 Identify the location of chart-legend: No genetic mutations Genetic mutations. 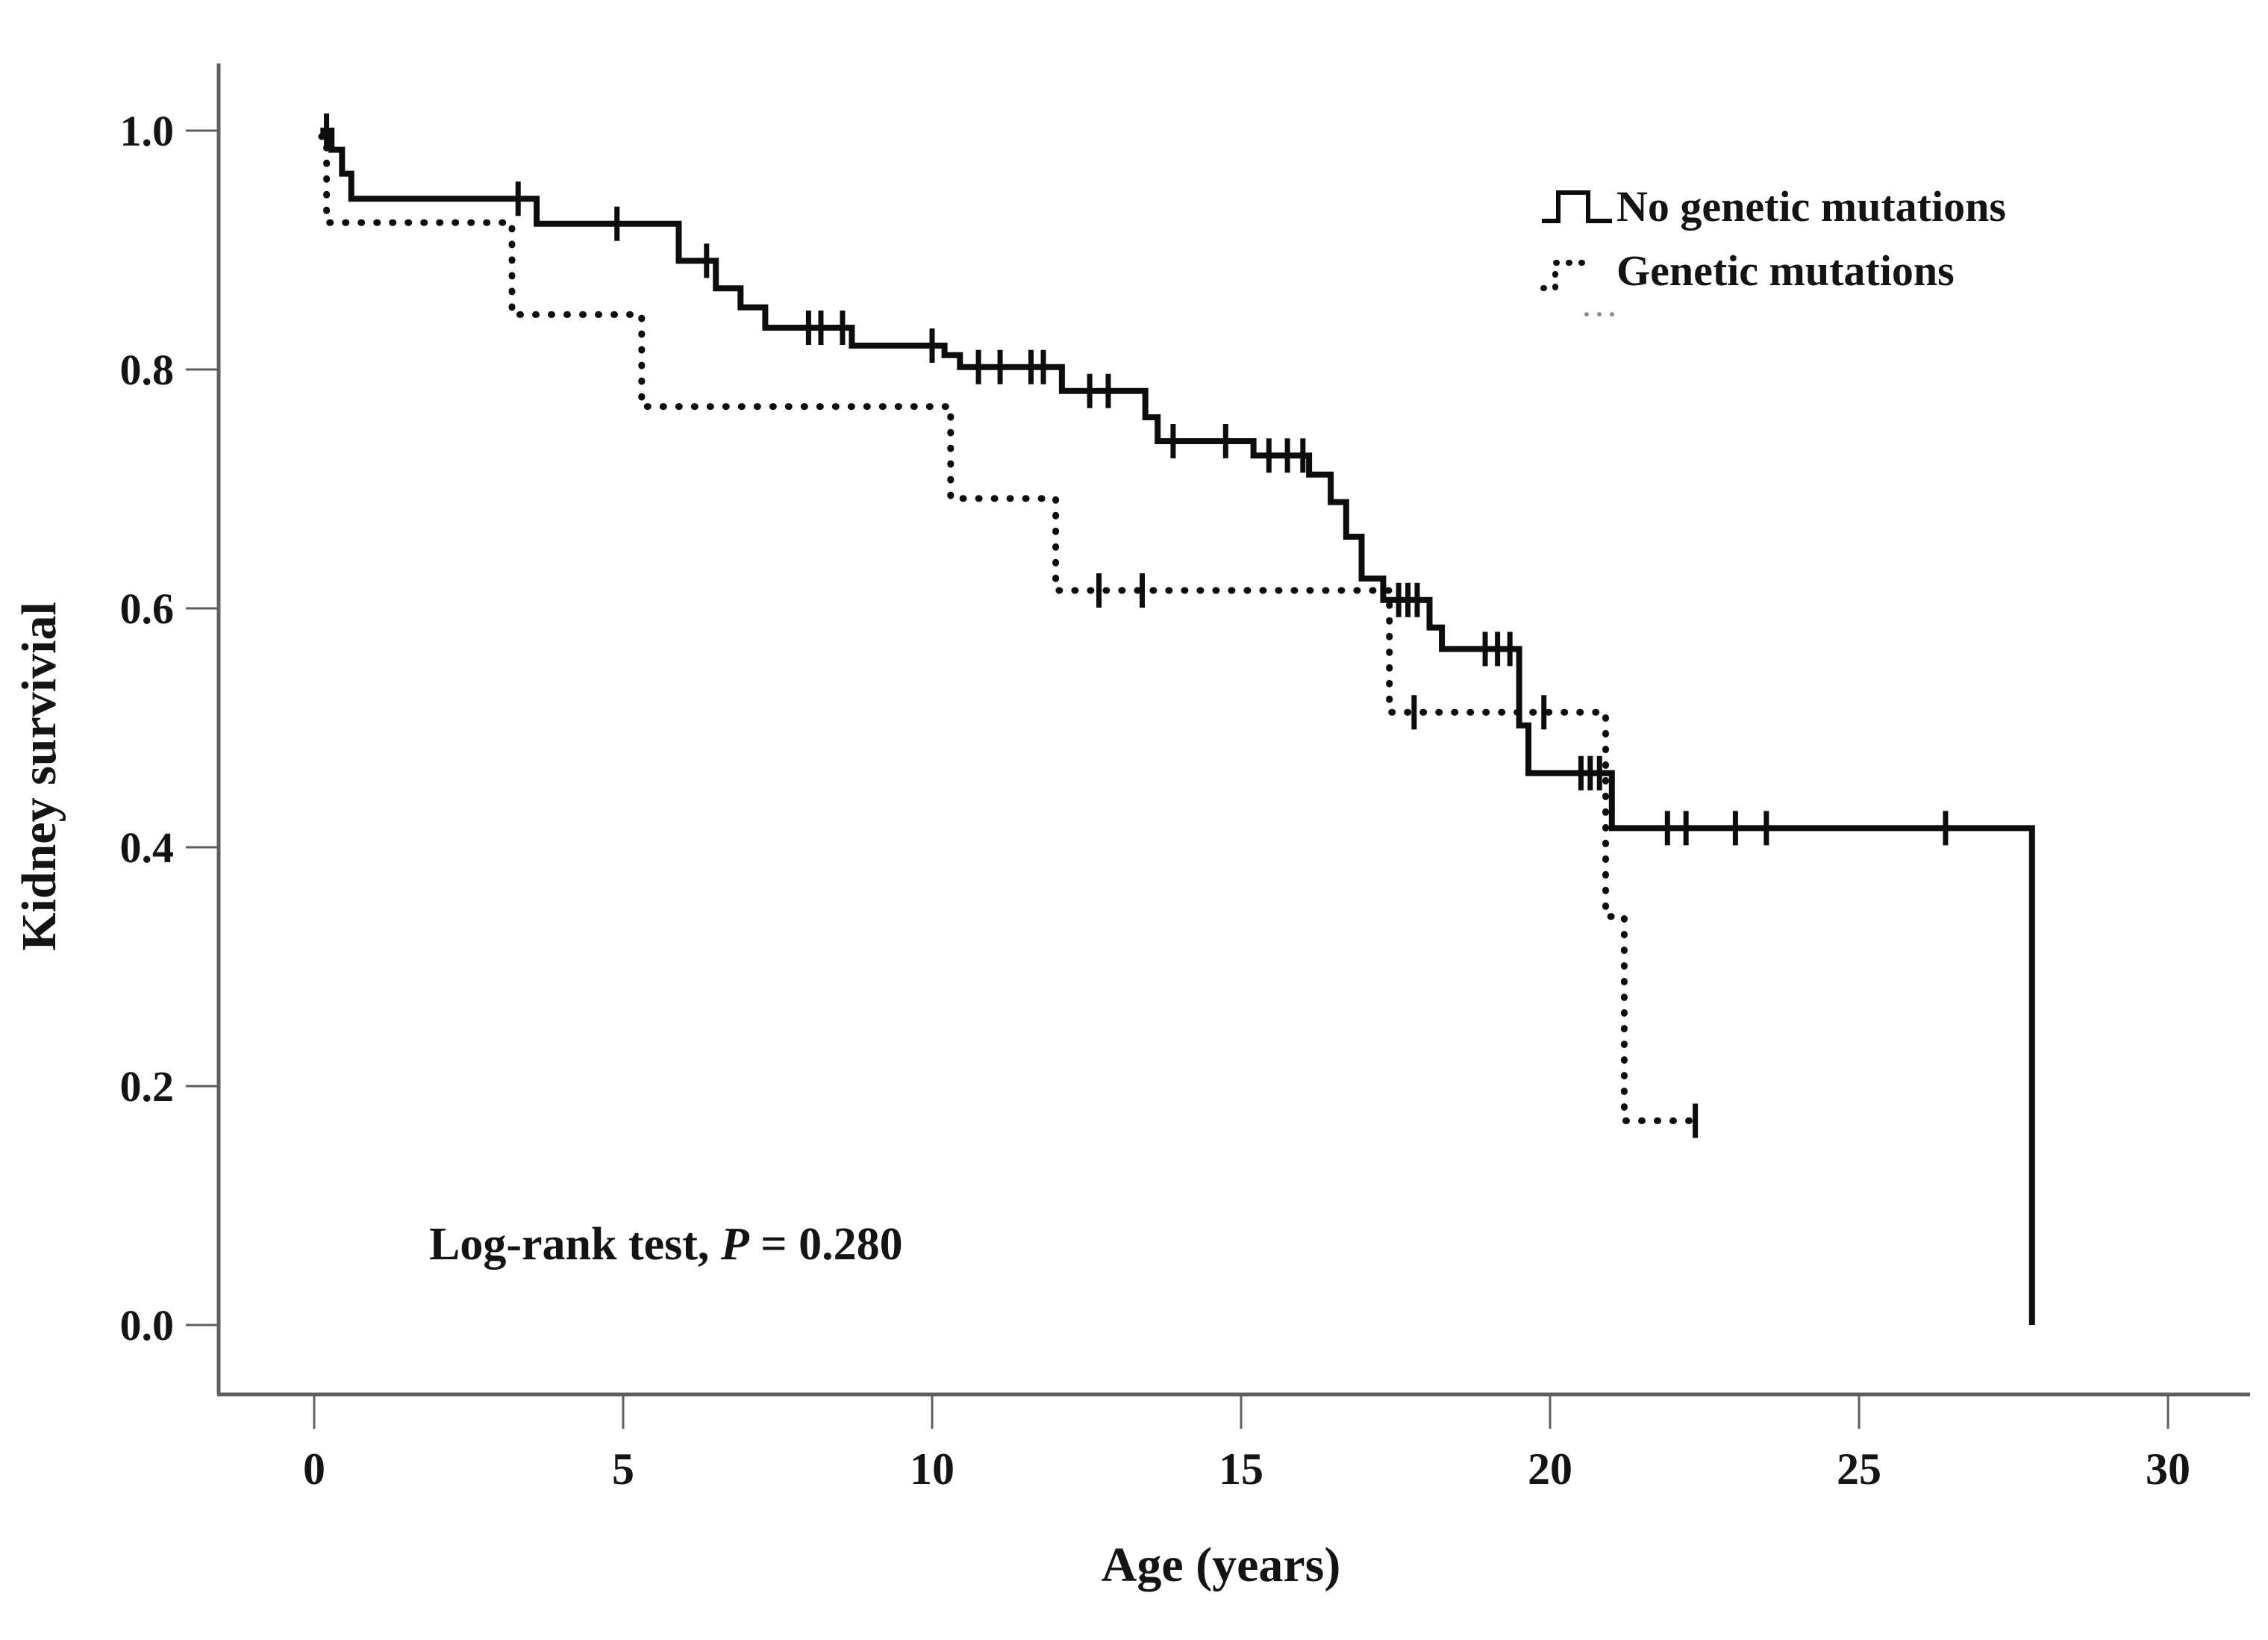
(1772, 239).